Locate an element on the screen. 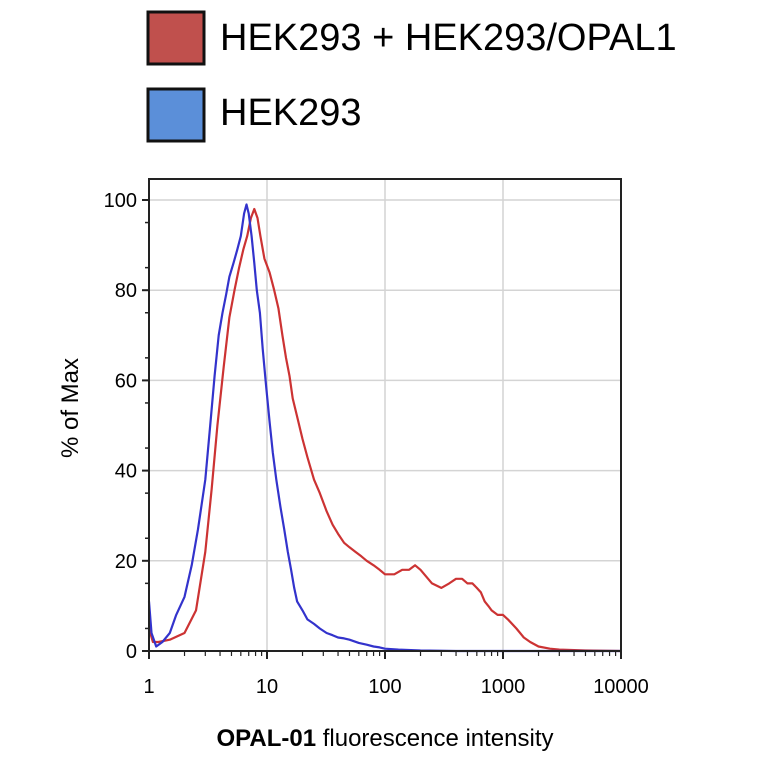 Image resolution: width=764 pixels, height=764 pixels. legend-label-0: HEK293 + HEK293/OPAL1 is located at coordinates (448, 38).